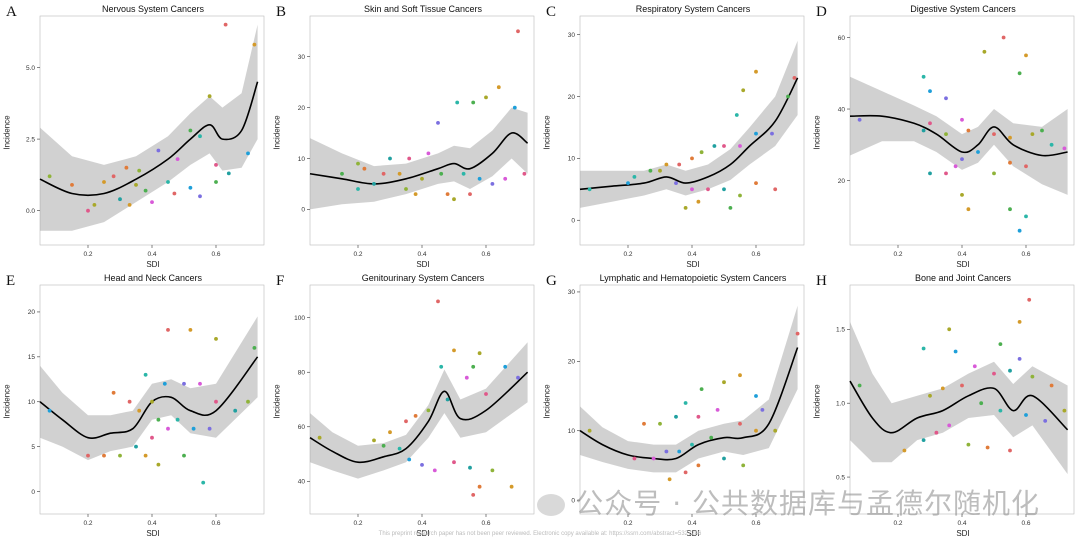  I want to click on y-tick-label: 5, so click(33, 447).